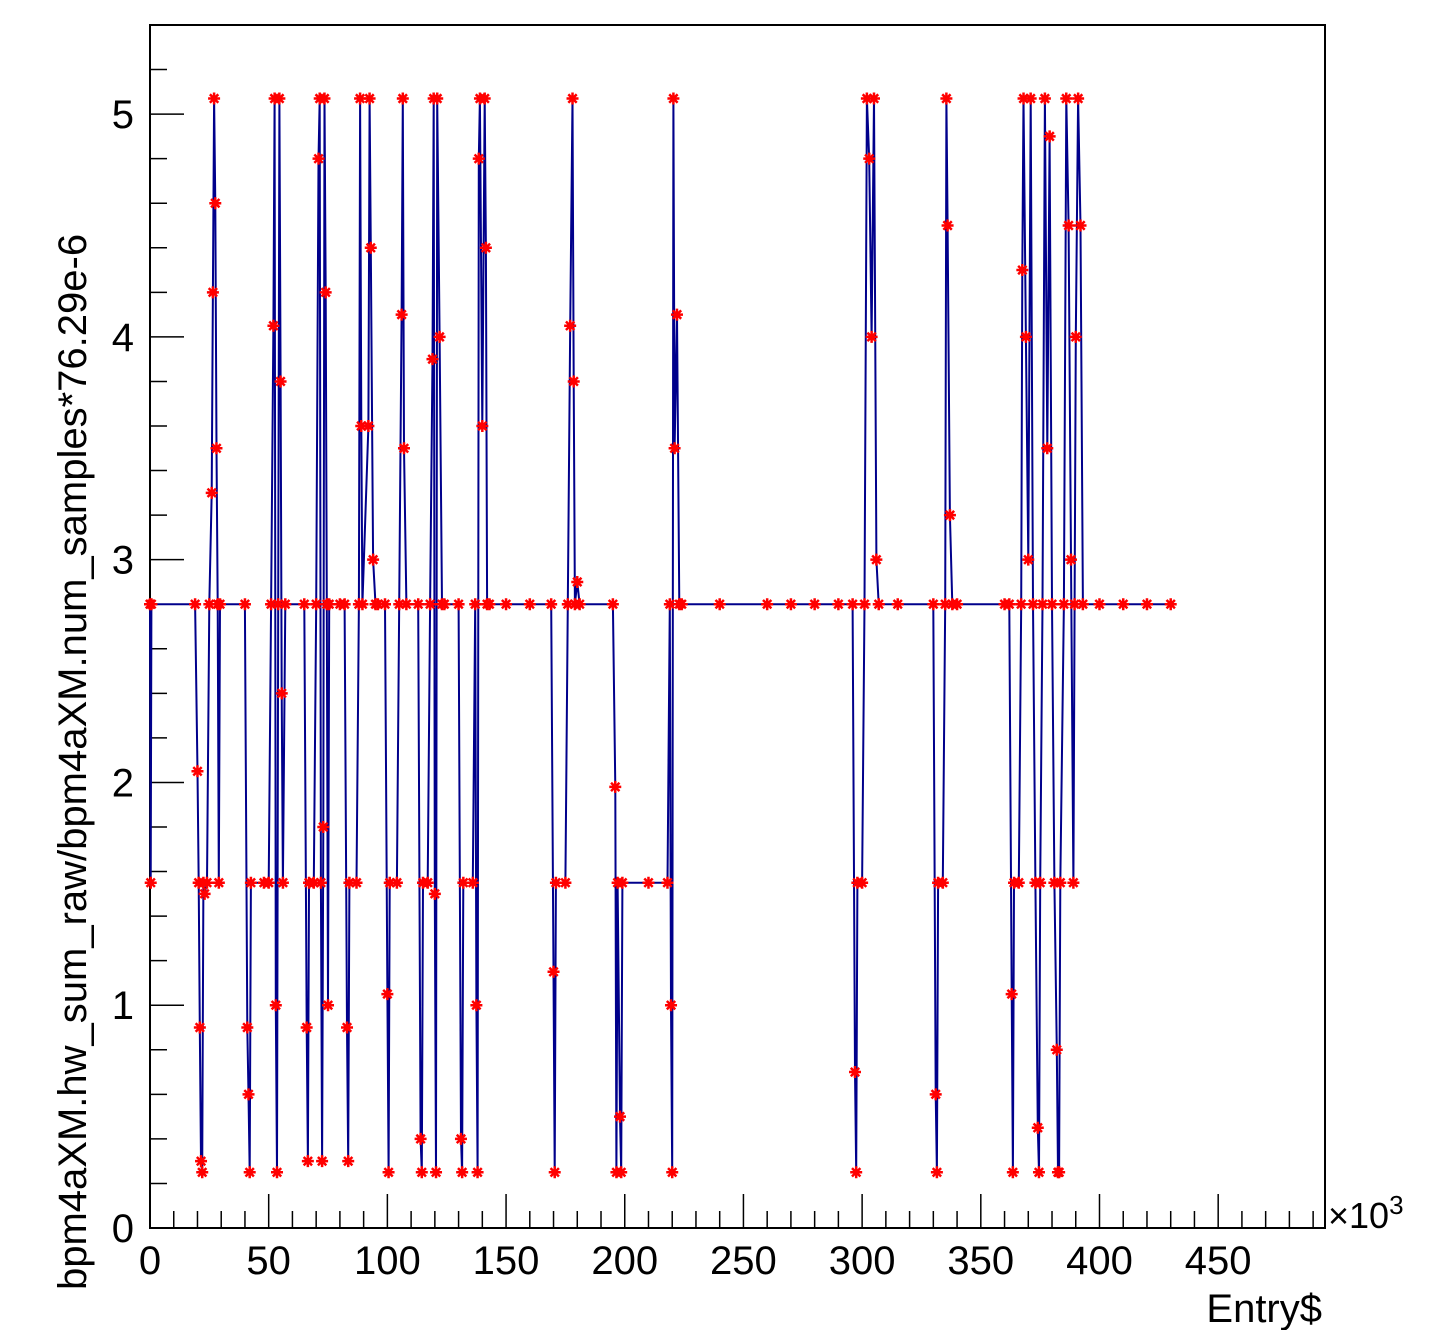 Image resolution: width=1440 pixels, height=1330 pixels. What do you see at coordinates (624, 1261) in the screenshot?
I see `x-tick-label: 200` at bounding box center [624, 1261].